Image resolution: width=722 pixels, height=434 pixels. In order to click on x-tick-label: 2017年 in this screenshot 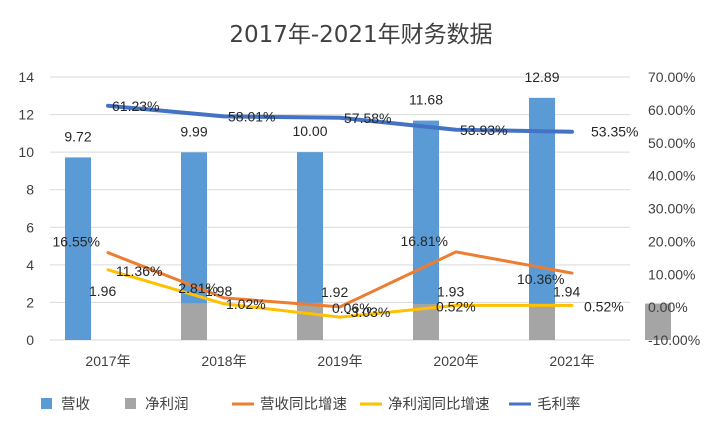, I will do `click(107, 361)`.